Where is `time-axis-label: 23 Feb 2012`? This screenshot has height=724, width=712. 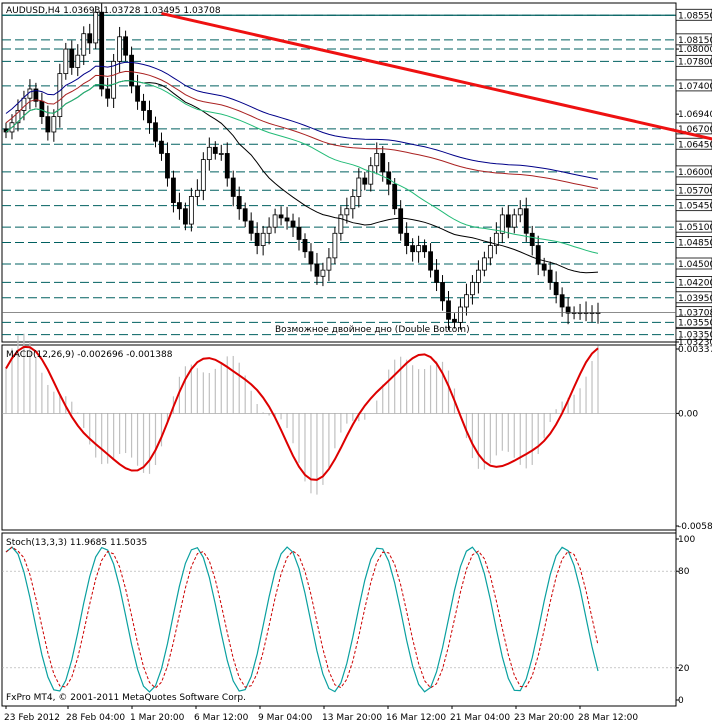
time-axis-label: 23 Feb 2012 is located at coordinates (32, 718).